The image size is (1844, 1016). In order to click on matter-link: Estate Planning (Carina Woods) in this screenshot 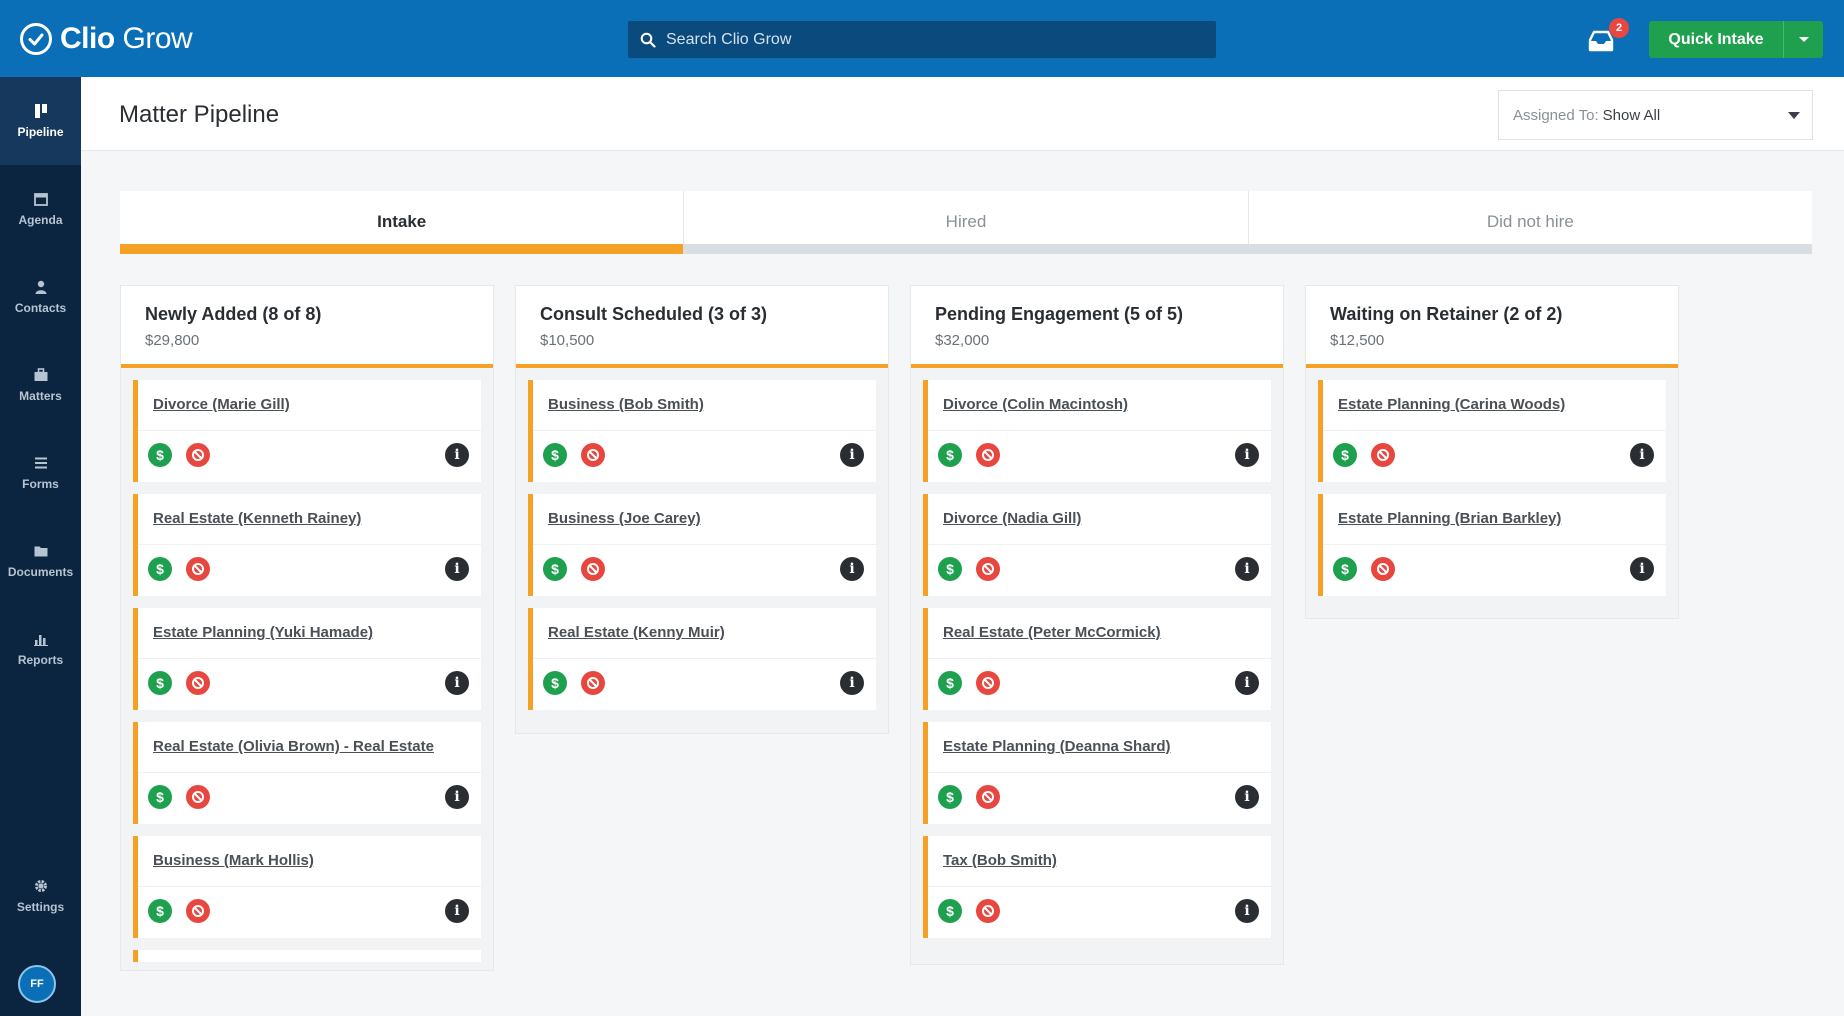, I will do `click(1452, 404)`.